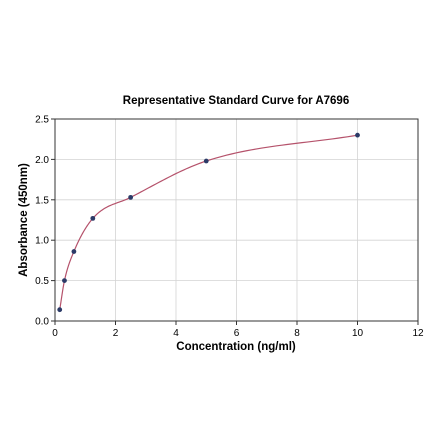  I want to click on y-axis-label: Absorbance (450nm), so click(24, 220).